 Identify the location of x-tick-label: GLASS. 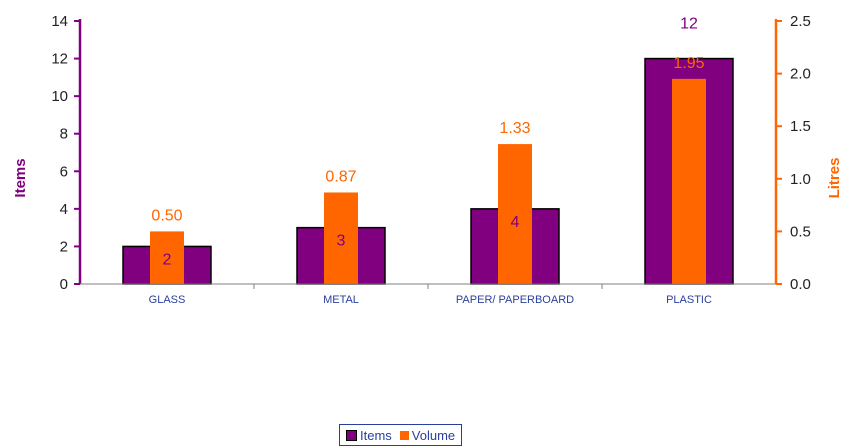
(167, 300).